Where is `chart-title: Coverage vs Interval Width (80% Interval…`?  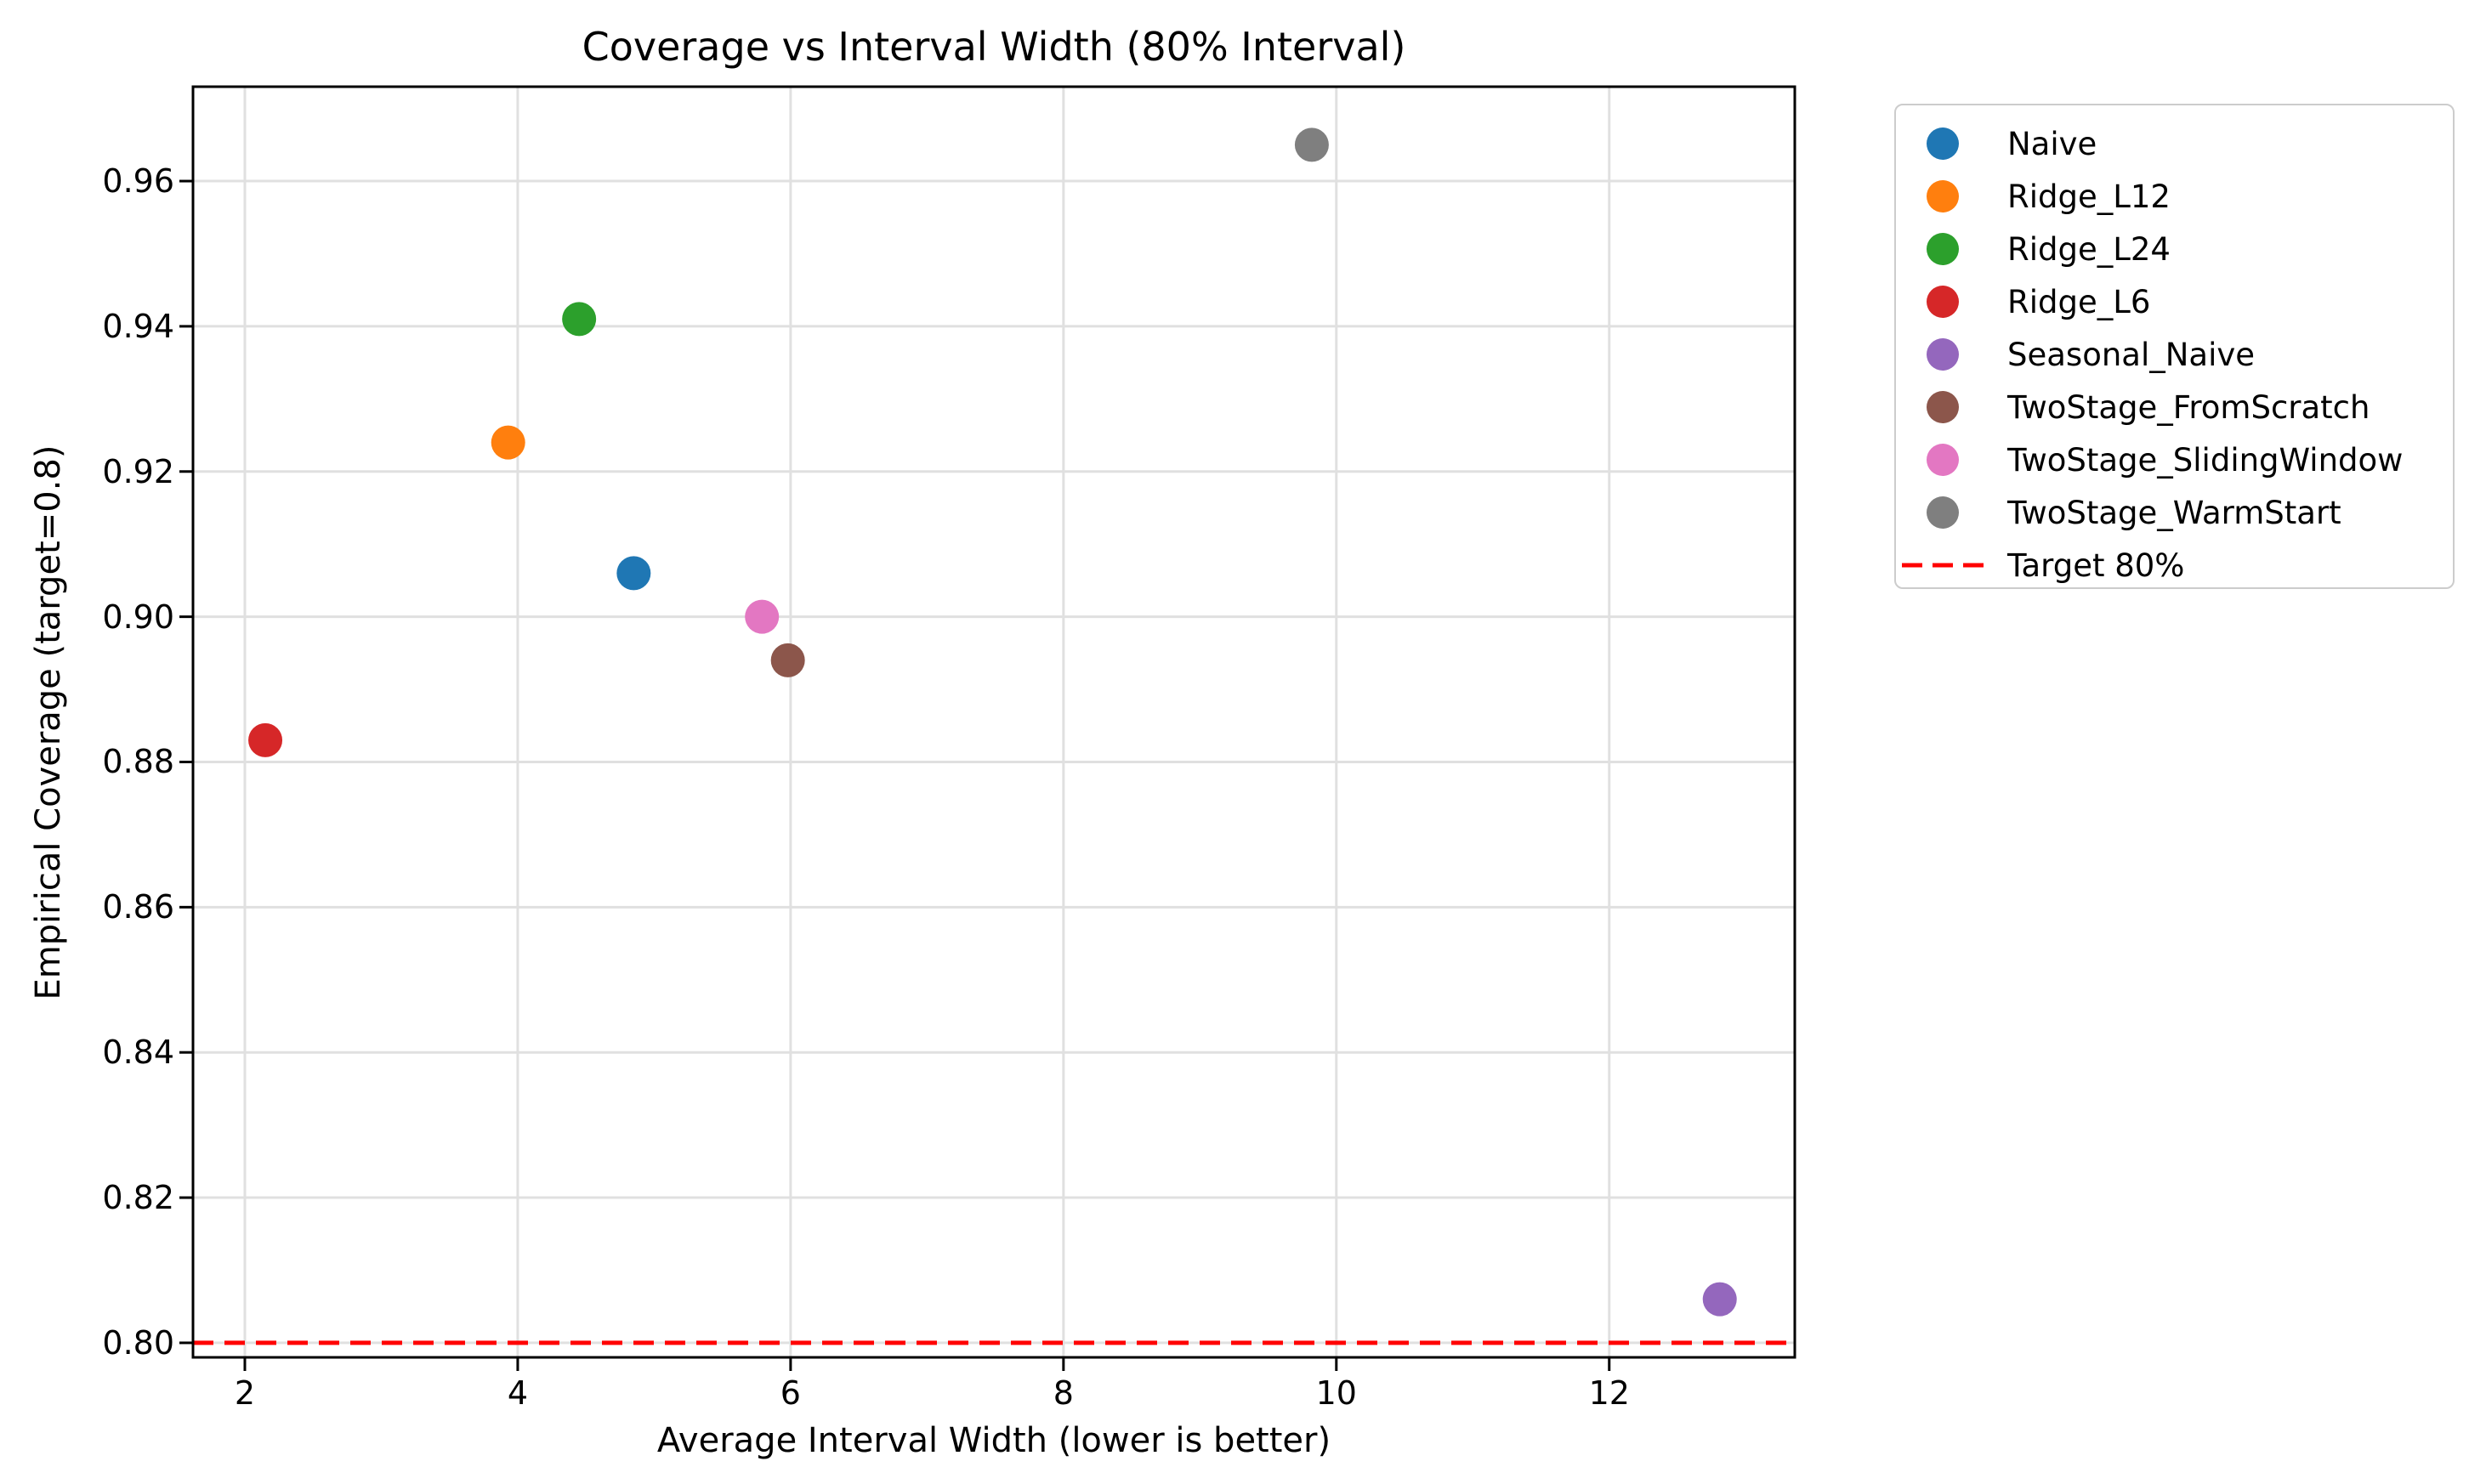 chart-title: Coverage vs Interval Width (80% Interval… is located at coordinates (994, 47).